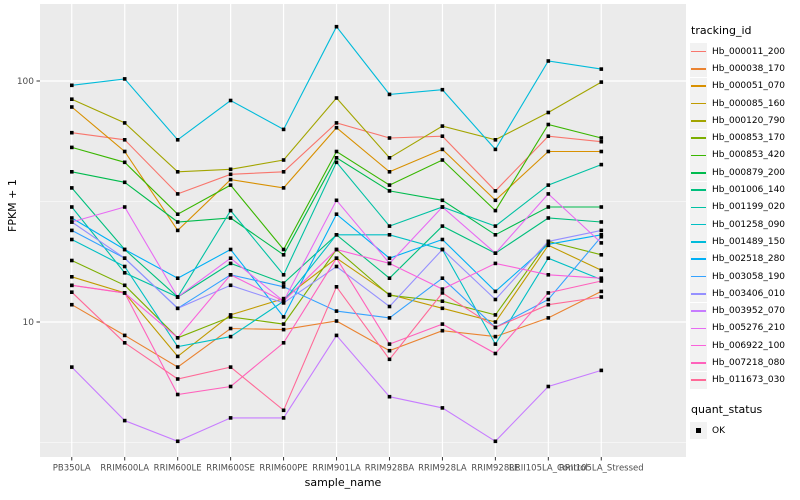 The width and height of the screenshot is (800, 500). What do you see at coordinates (283, 469) in the screenshot?
I see `x-tick-label: RRIM600PE` at bounding box center [283, 469].